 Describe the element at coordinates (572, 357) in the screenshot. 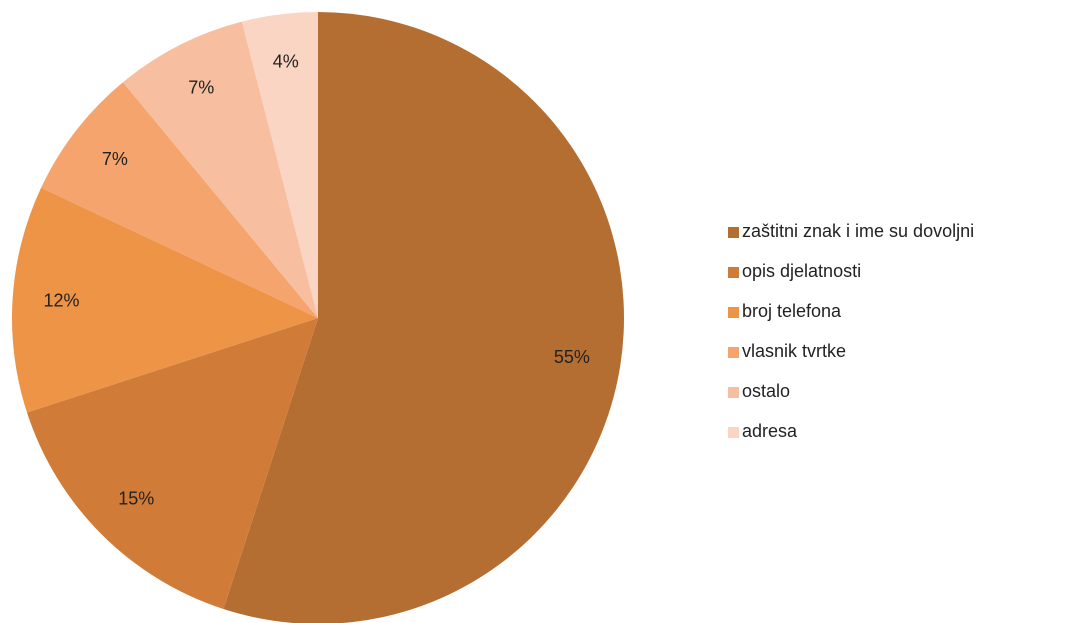

I see `data-label: 55%` at that location.